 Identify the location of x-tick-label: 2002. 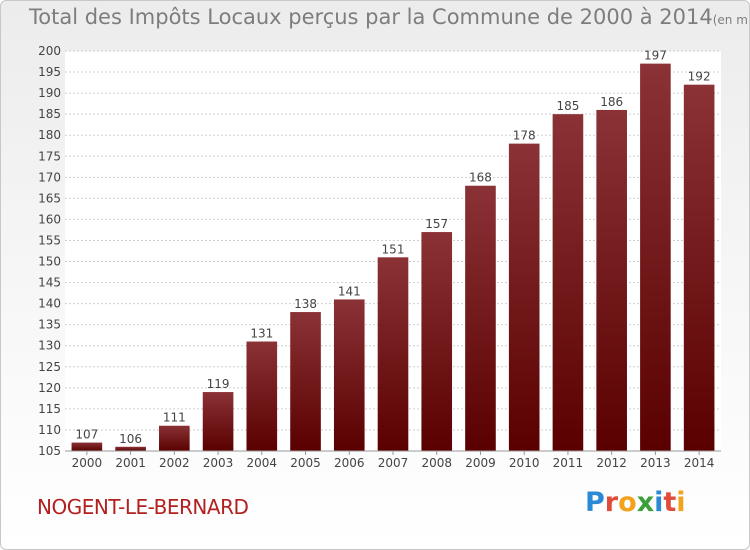
(174, 463).